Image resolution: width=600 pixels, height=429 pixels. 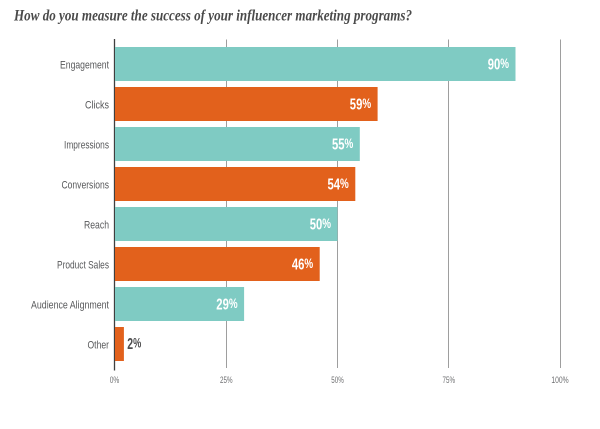 I want to click on svg-text: 100%, so click(x=560, y=380).